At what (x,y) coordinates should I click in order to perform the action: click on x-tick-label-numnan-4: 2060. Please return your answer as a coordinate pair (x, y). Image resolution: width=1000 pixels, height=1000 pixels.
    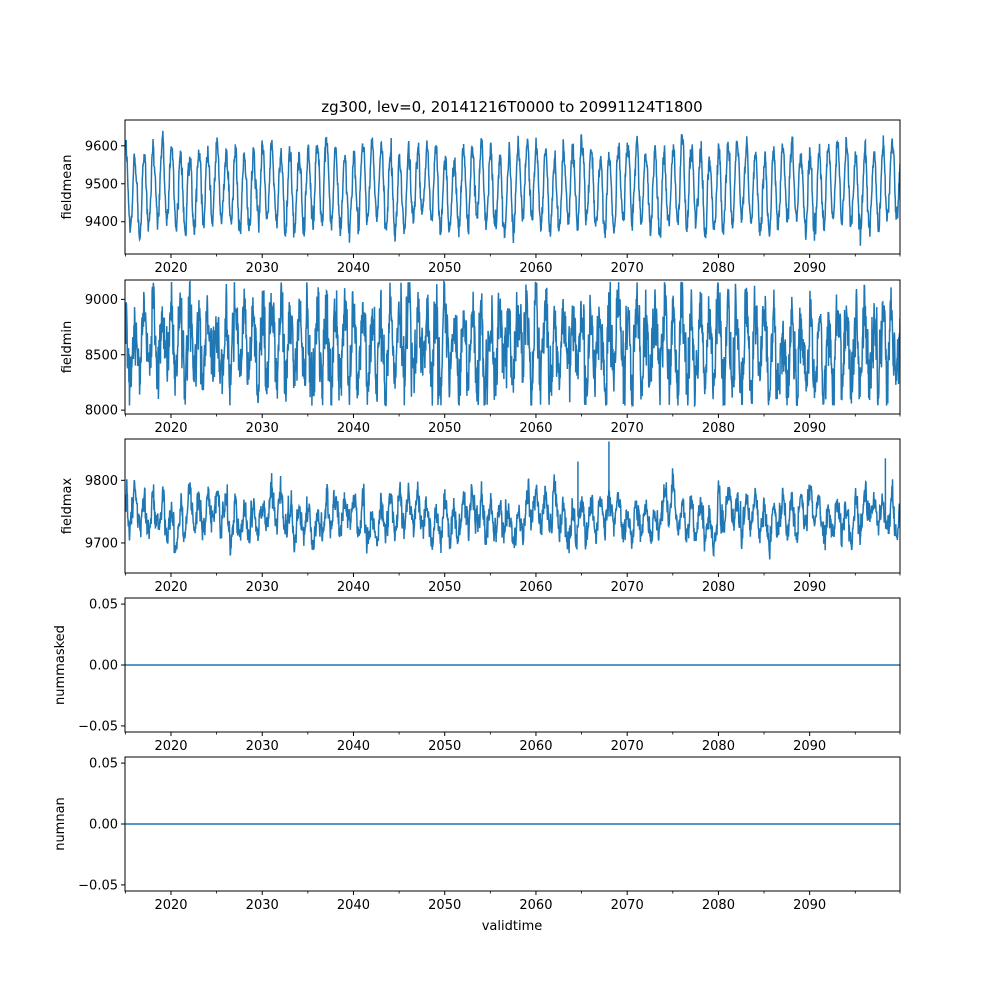
    Looking at the image, I should click on (535, 905).